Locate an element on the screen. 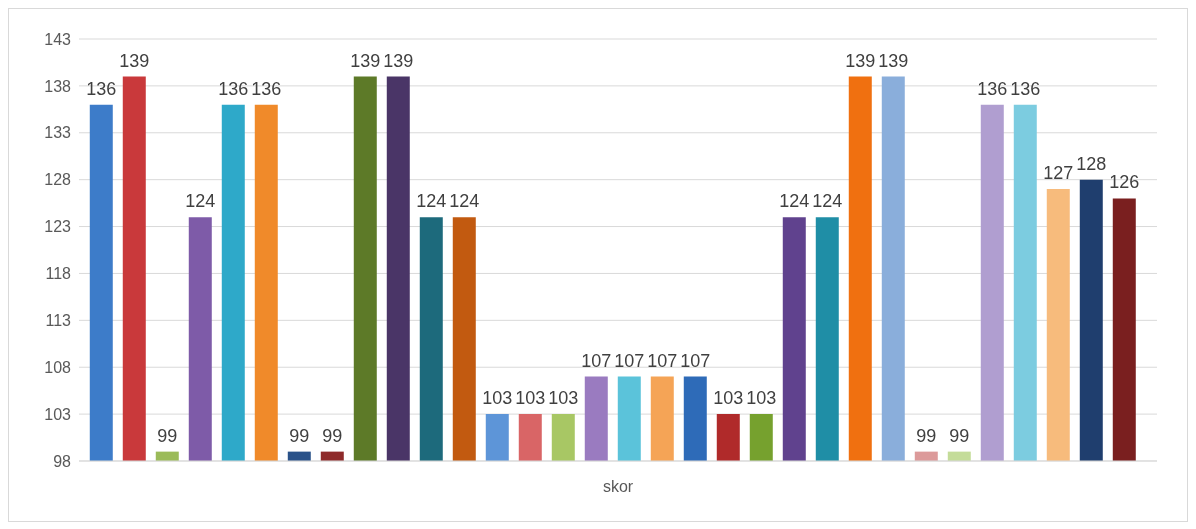  y-tick-label: 118 is located at coordinates (58, 274).